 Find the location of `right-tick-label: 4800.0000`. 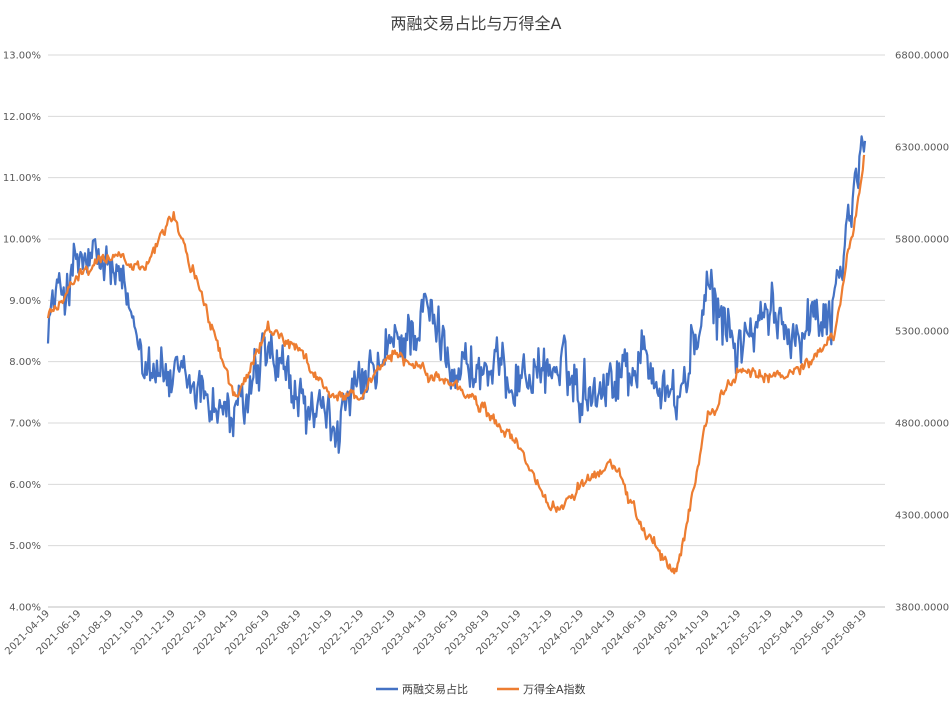

right-tick-label: 4800.0000 is located at coordinates (922, 424).